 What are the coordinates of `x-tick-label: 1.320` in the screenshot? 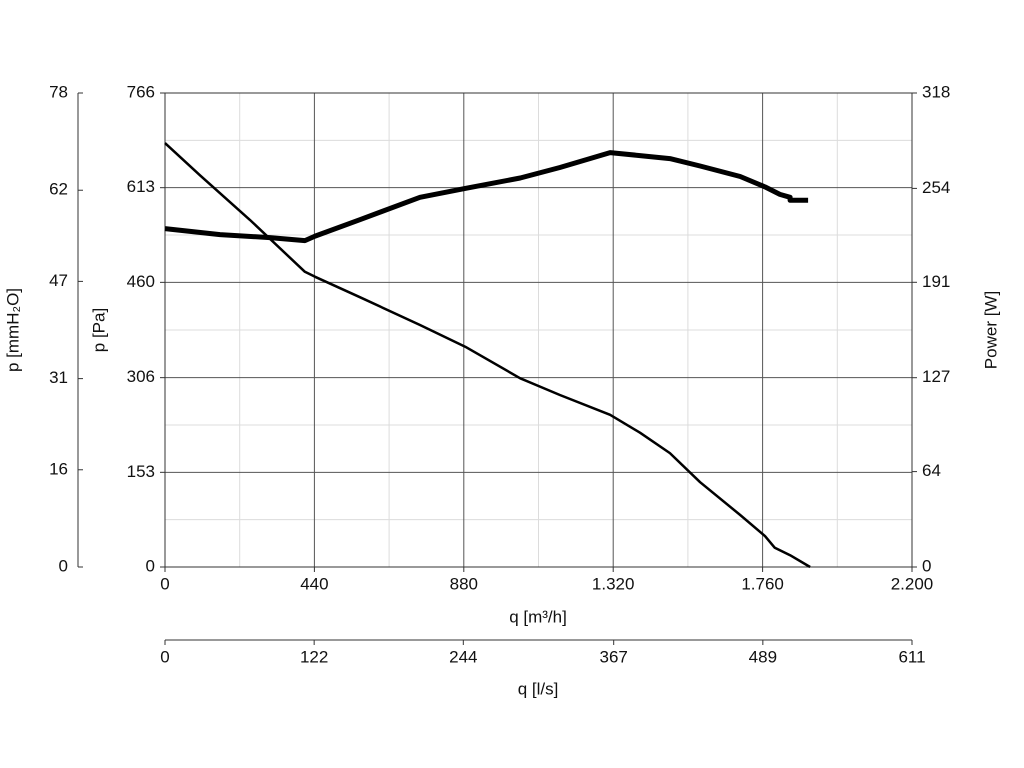 It's located at (613, 583).